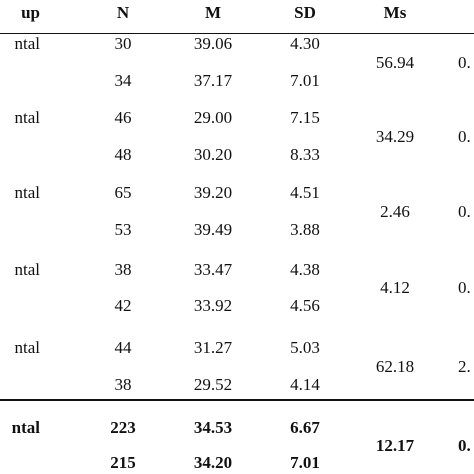 This screenshot has width=474, height=474. What do you see at coordinates (213, 269) in the screenshot?
I see `cell-m: 33.47` at bounding box center [213, 269].